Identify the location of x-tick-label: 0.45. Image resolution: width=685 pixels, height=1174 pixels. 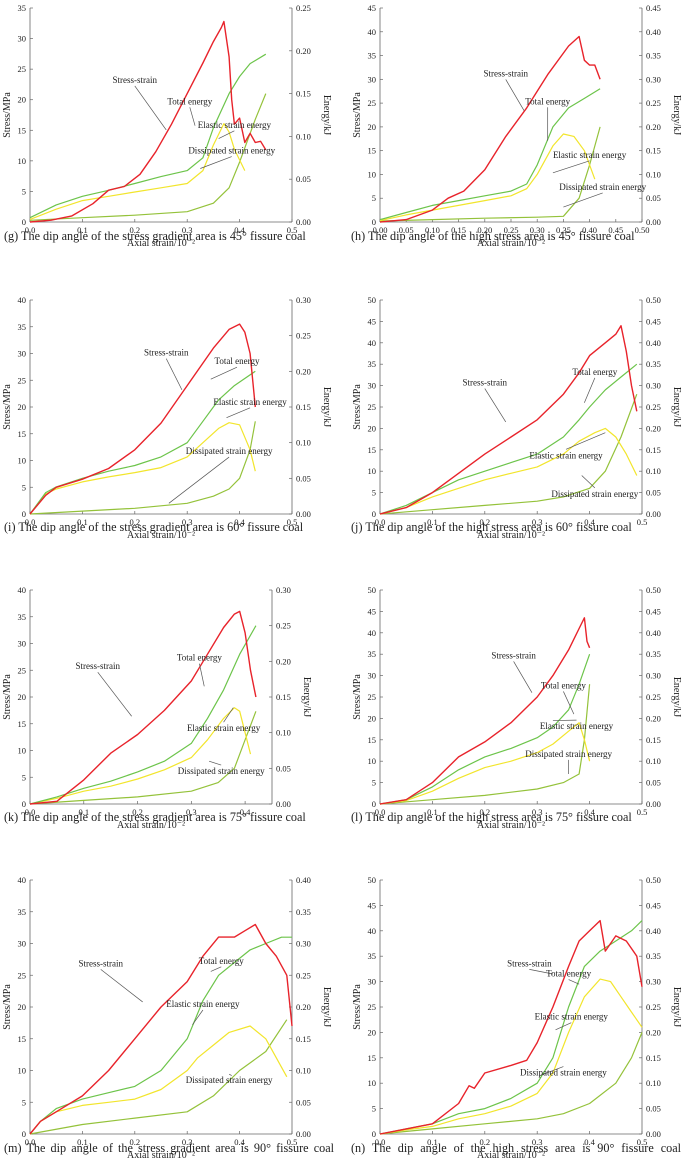
(615, 230).